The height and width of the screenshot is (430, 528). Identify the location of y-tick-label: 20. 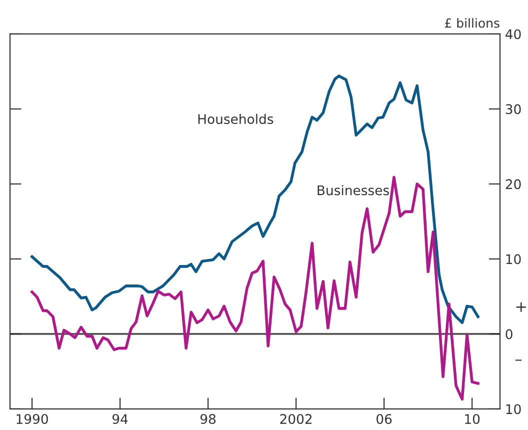
(513, 184).